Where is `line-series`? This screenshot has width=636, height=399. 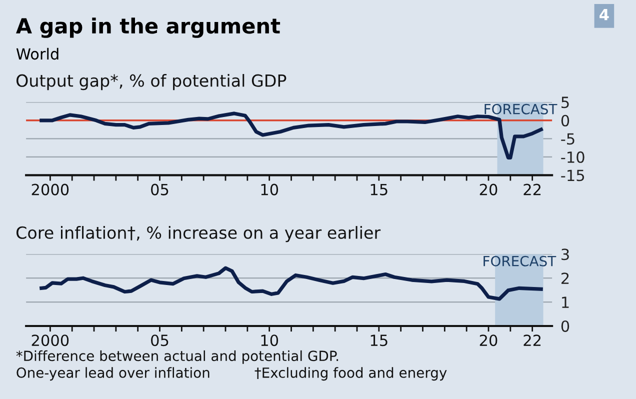
line-series is located at coordinates (291, 283).